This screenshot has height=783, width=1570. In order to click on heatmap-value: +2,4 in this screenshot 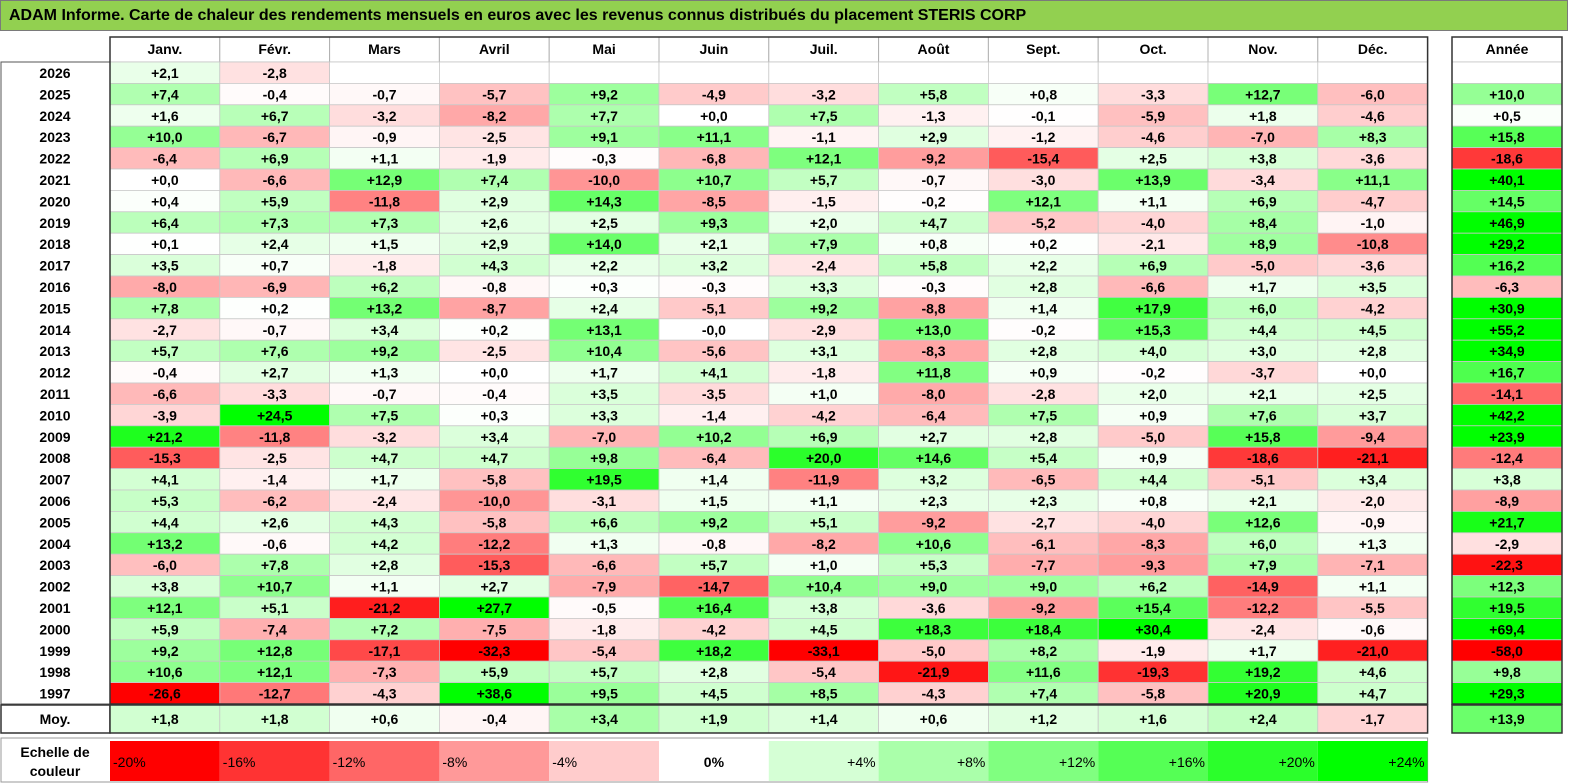, I will do `click(604, 308)`.